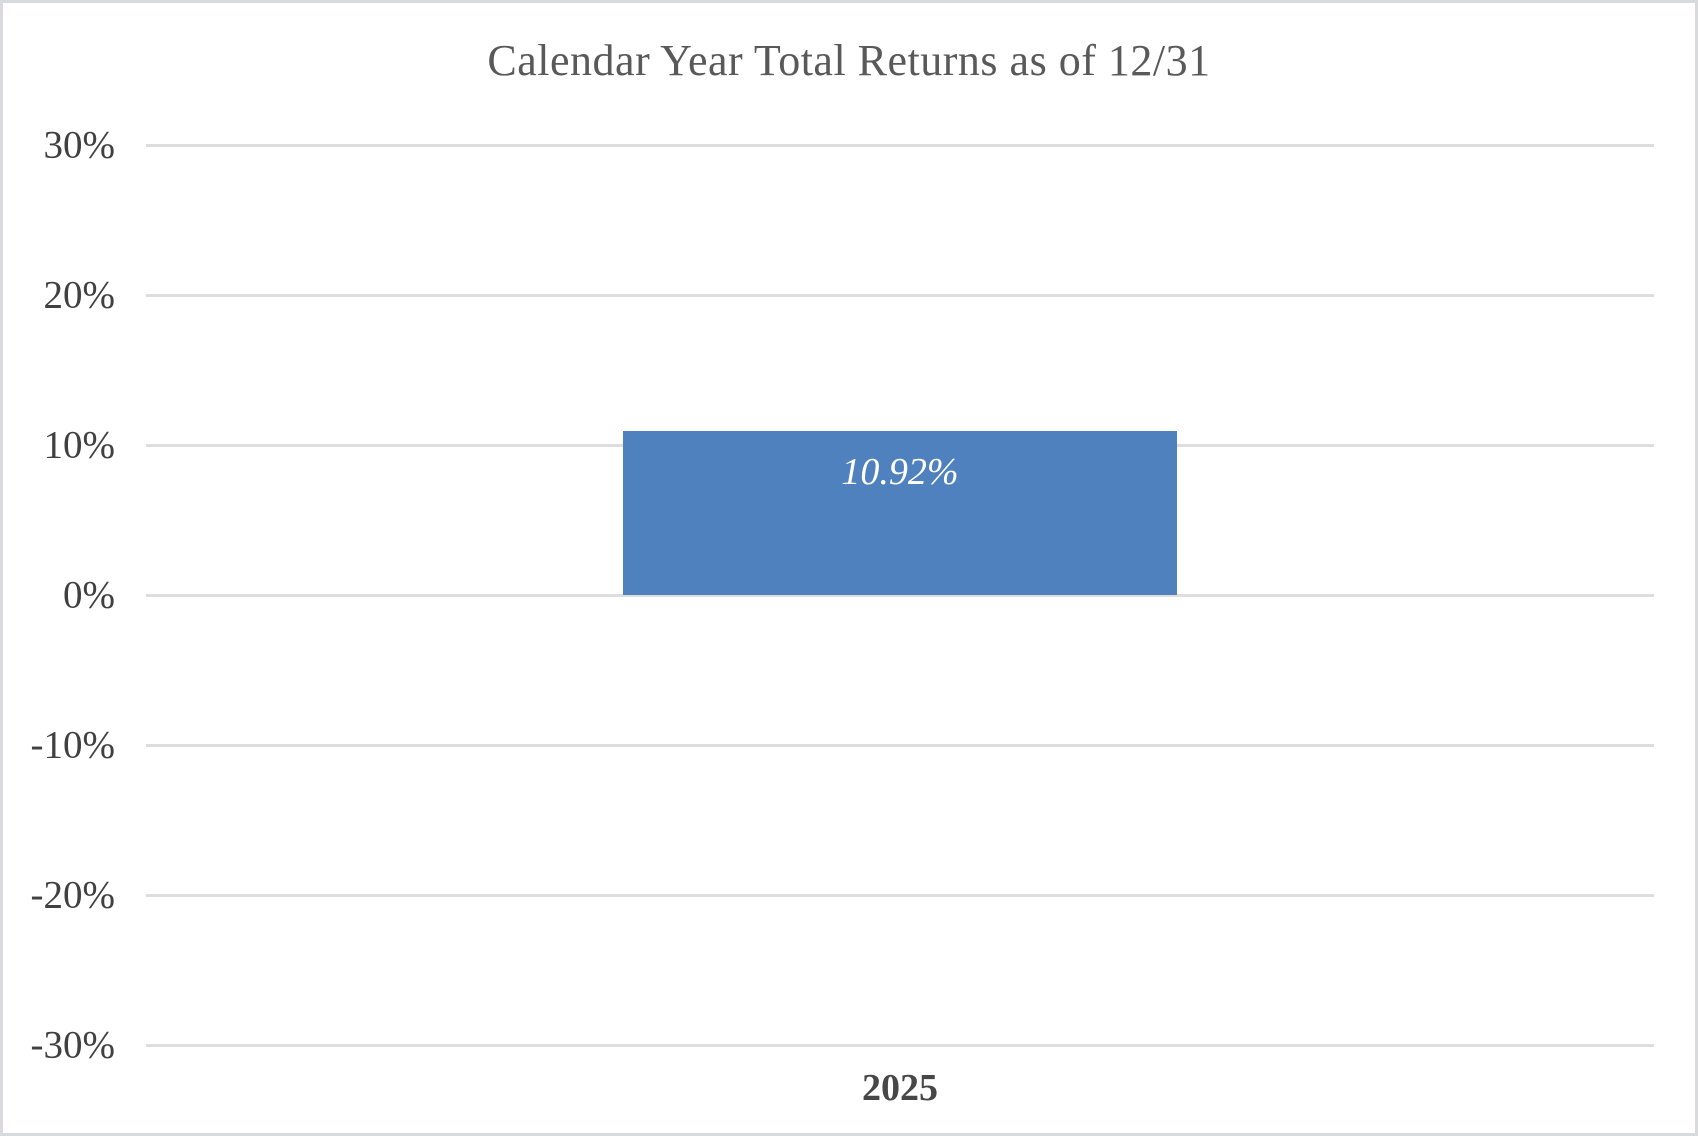 This screenshot has width=1698, height=1136. I want to click on y-tick-label: 10%, so click(79, 445).